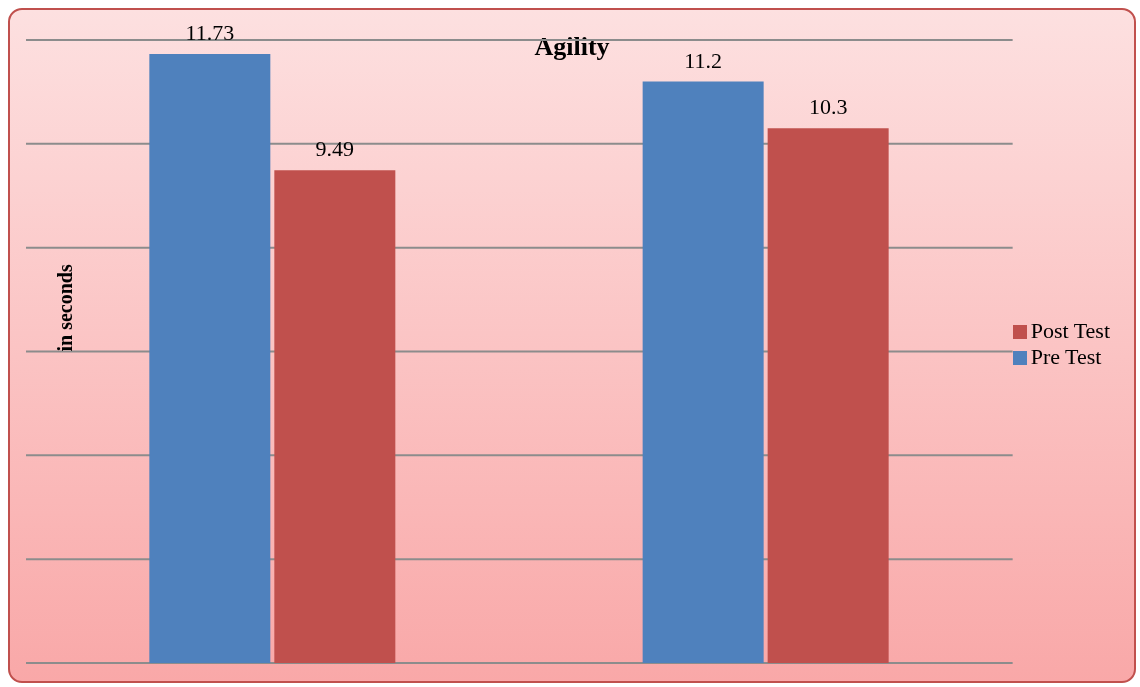  Describe the element at coordinates (1070, 330) in the screenshot. I see `legend-label: Post Test` at that location.